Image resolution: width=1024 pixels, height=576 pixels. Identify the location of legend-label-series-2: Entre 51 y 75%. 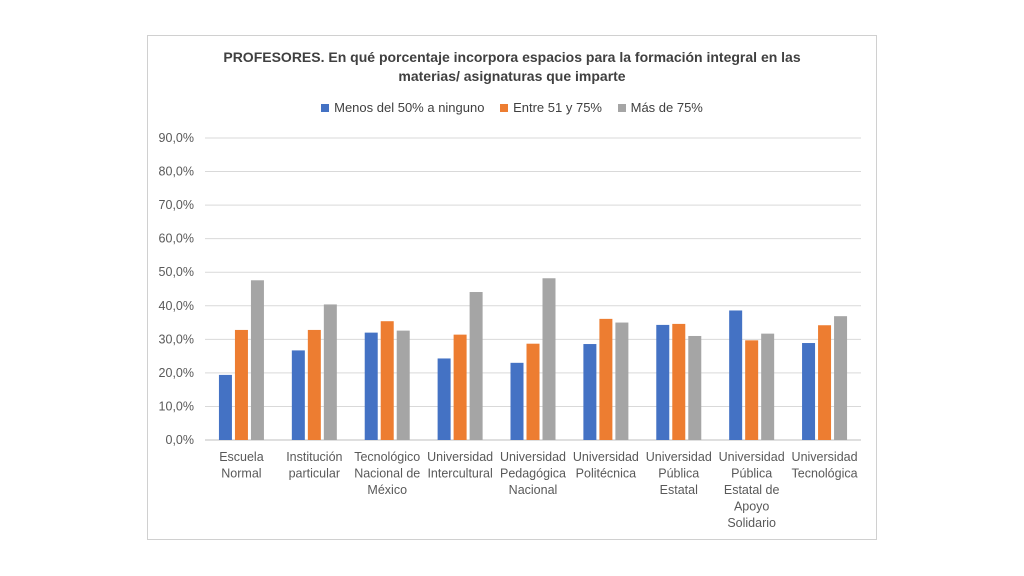
(557, 107).